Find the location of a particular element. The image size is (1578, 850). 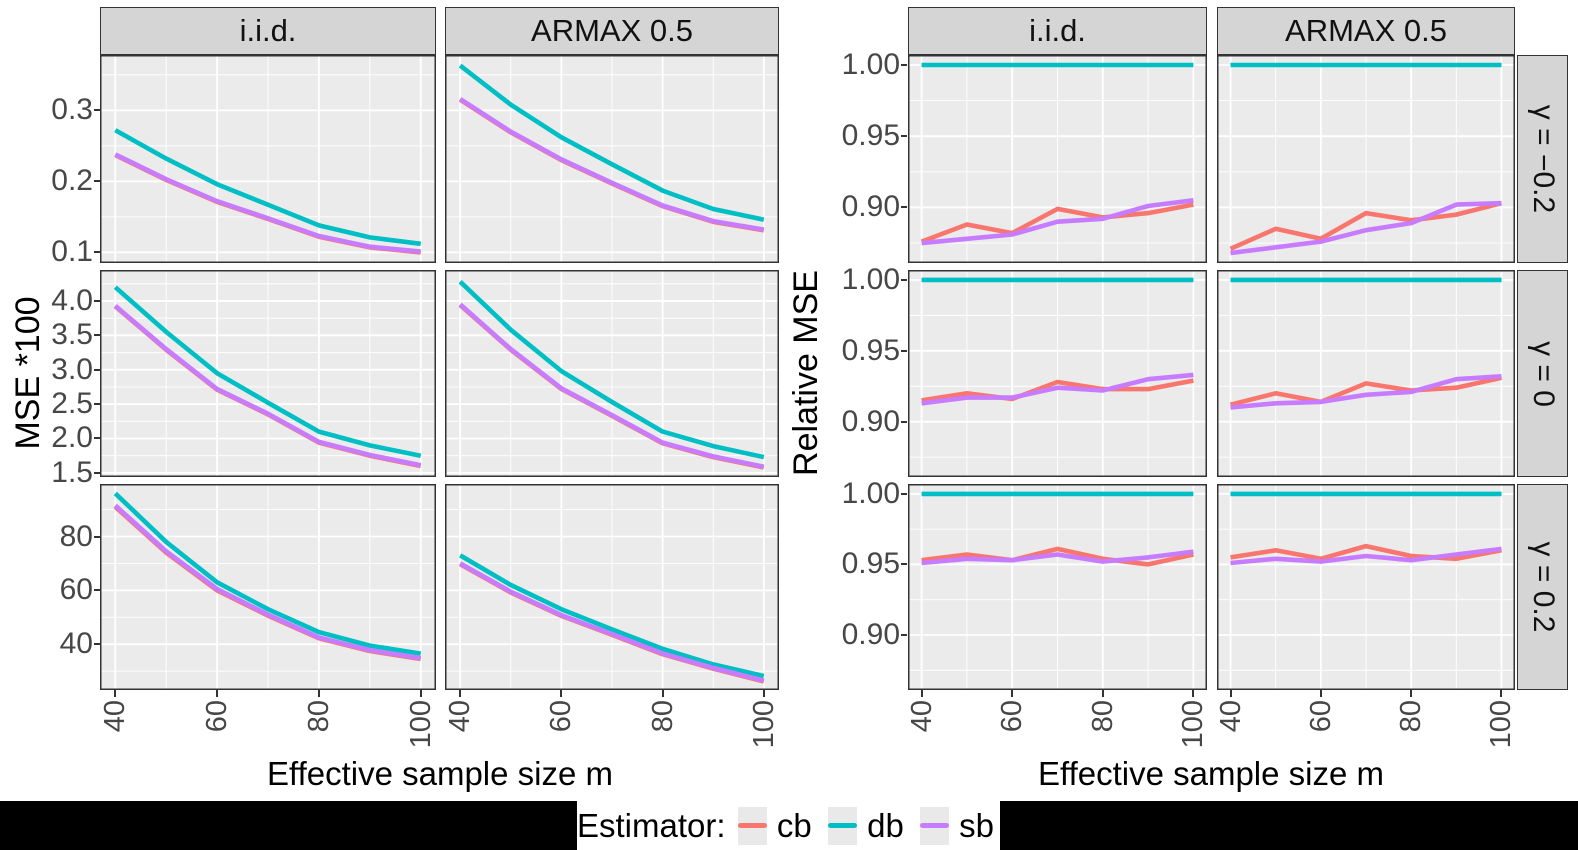

legend: Estimator: cb db sb is located at coordinates (788, 825).